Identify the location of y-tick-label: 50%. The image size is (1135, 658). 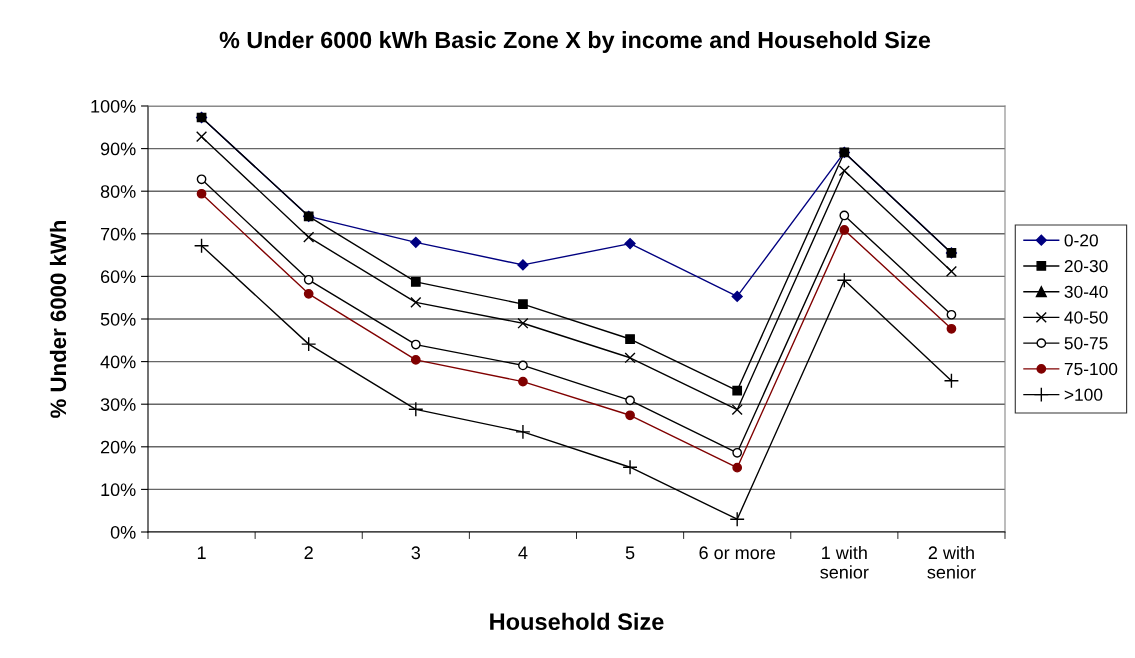
(118, 319).